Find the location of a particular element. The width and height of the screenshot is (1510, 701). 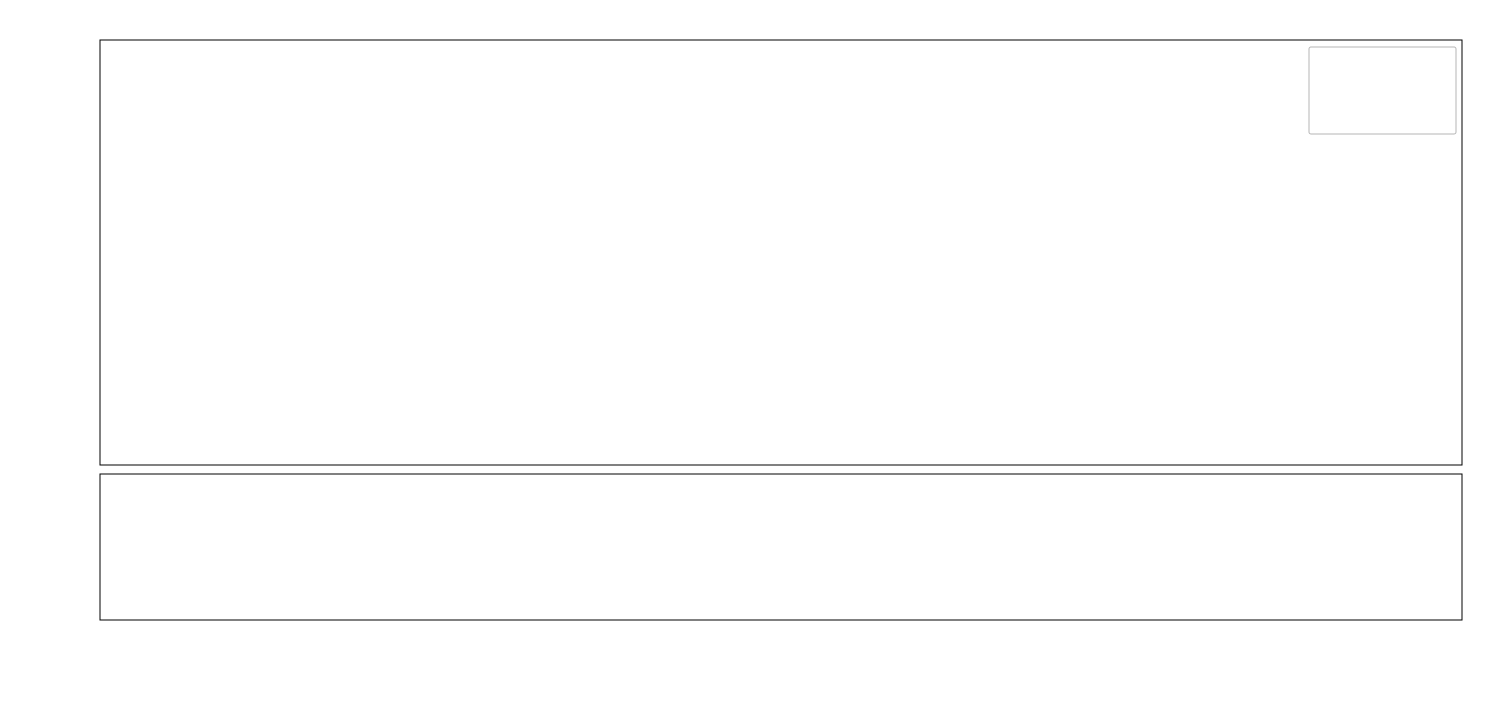

legend-box is located at coordinates (1382, 90).